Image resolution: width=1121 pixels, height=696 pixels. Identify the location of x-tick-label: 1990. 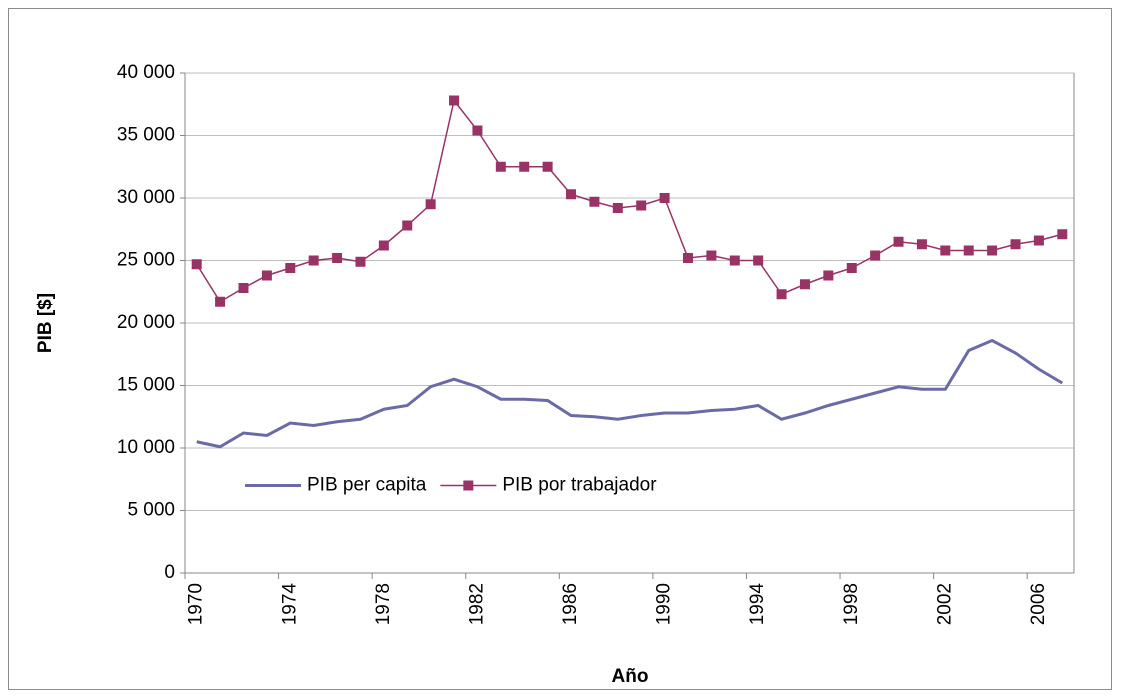
(664, 604).